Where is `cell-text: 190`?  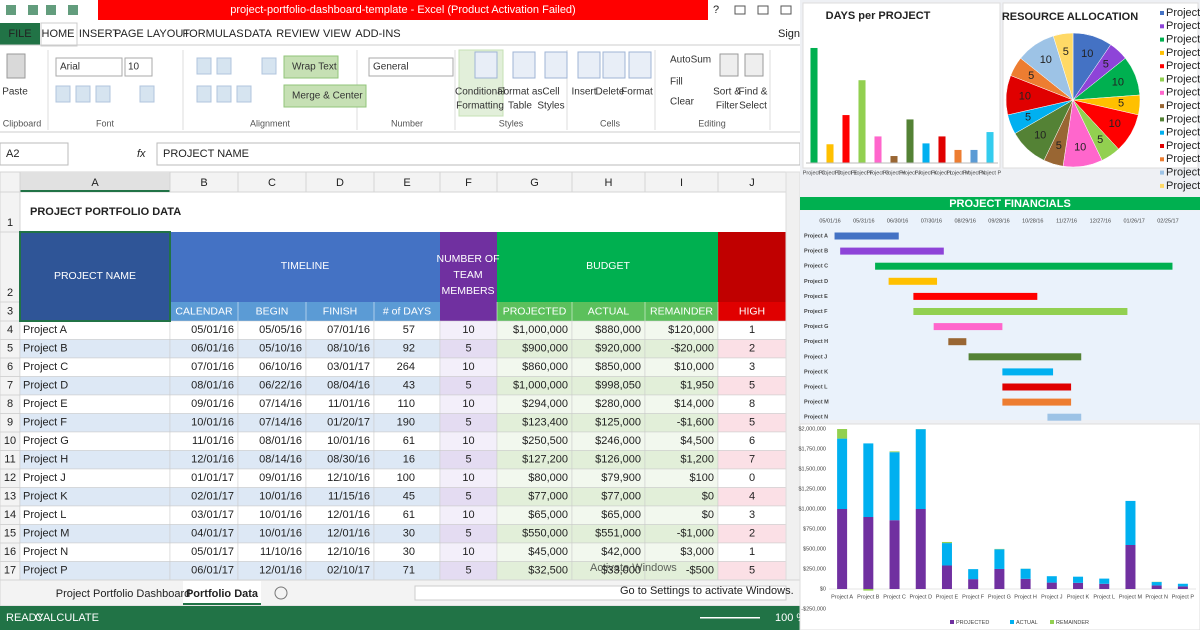
cell-text: 190 is located at coordinates (406, 423).